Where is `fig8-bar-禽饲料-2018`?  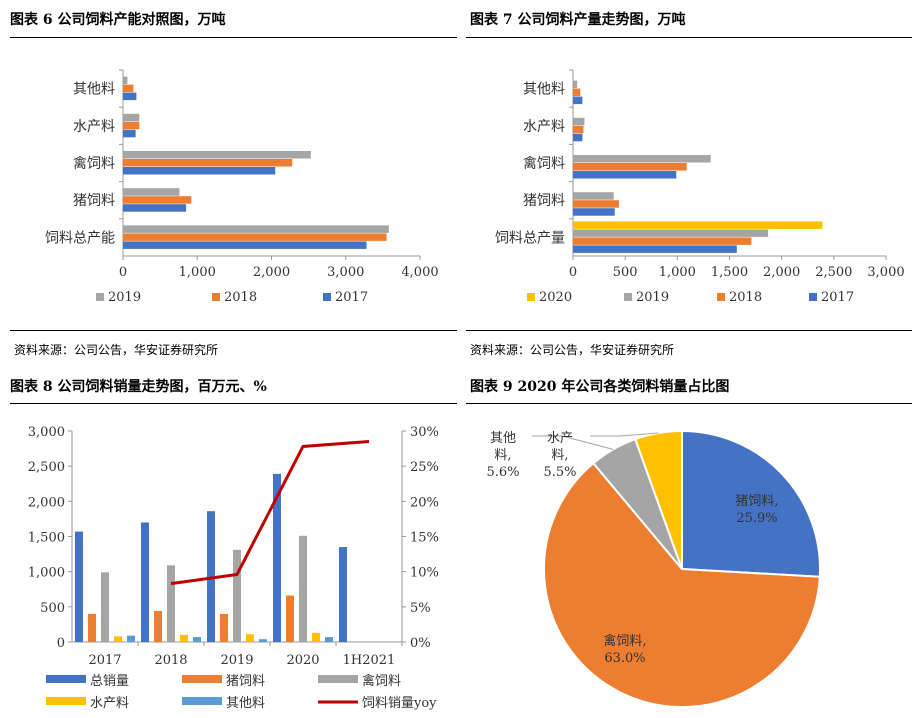 fig8-bar-禽饲料-2018 is located at coordinates (171, 603).